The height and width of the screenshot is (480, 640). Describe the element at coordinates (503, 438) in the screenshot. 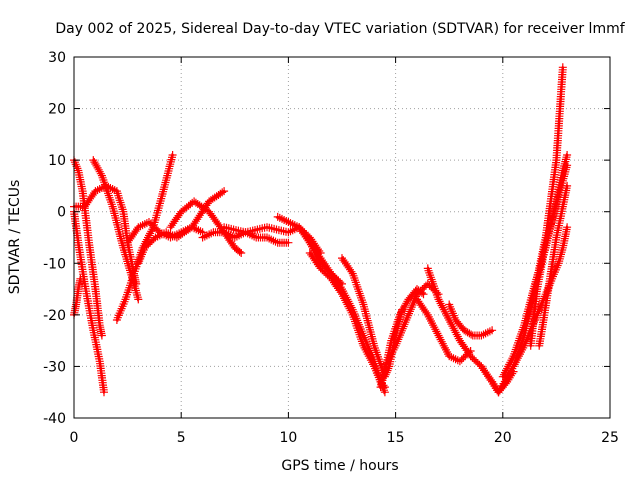

I see `x-tick-label: 20` at that location.